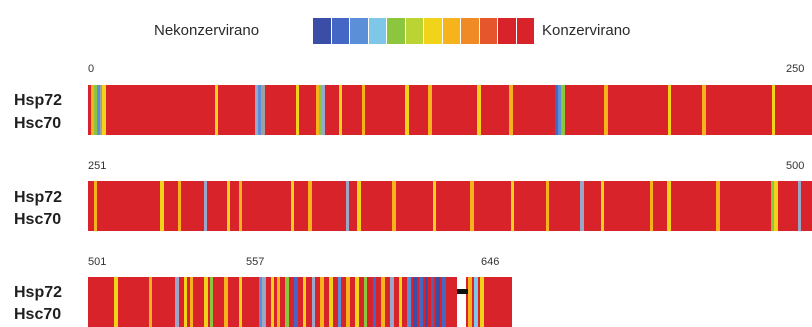  Describe the element at coordinates (207, 30) in the screenshot. I see `legend-low-label: Nekonzervirano` at that location.